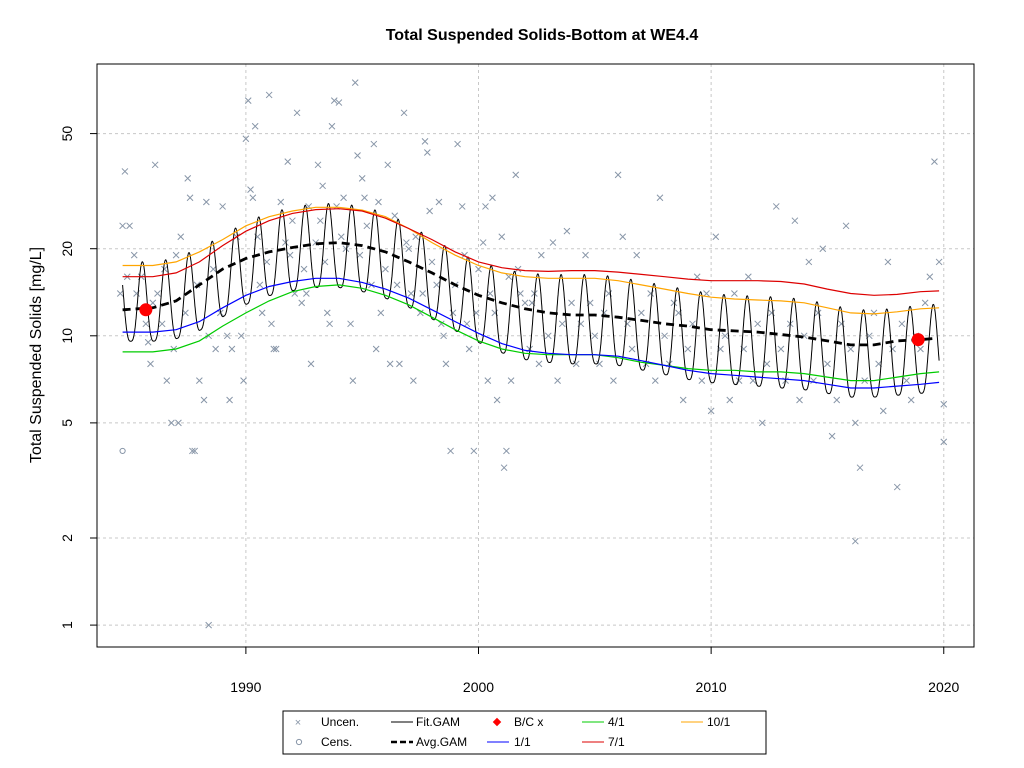 This screenshot has width=1024, height=768. I want to click on legend-item-1-1: 1/1, so click(509, 742).